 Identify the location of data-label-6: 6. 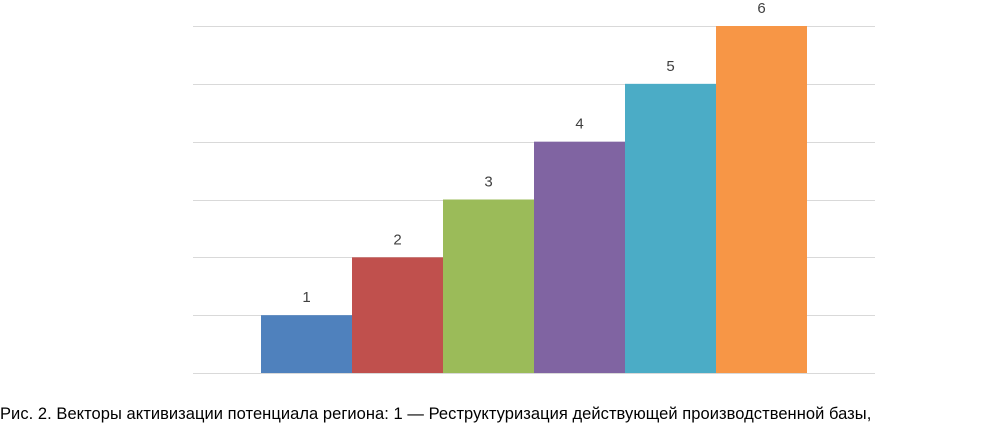
(761, 8).